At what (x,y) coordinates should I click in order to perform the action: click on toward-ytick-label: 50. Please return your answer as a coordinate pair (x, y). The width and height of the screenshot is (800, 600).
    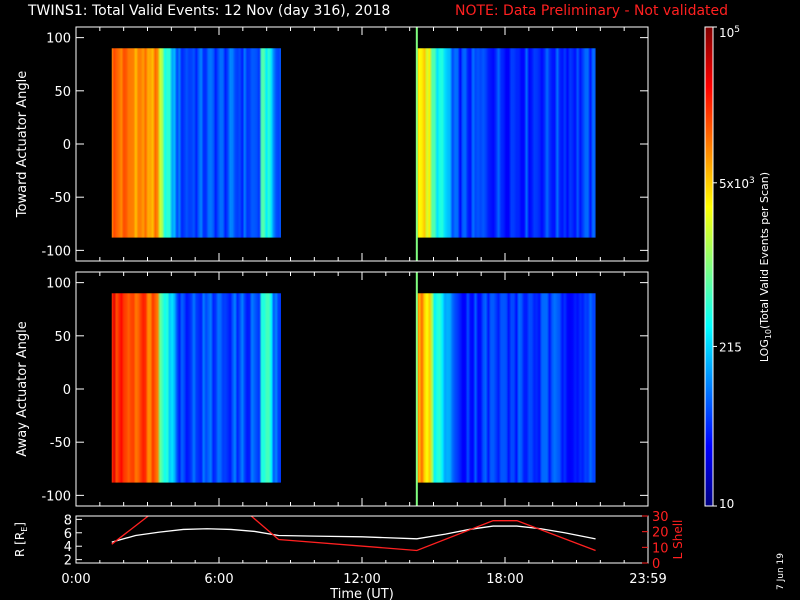
    Looking at the image, I should click on (62, 92).